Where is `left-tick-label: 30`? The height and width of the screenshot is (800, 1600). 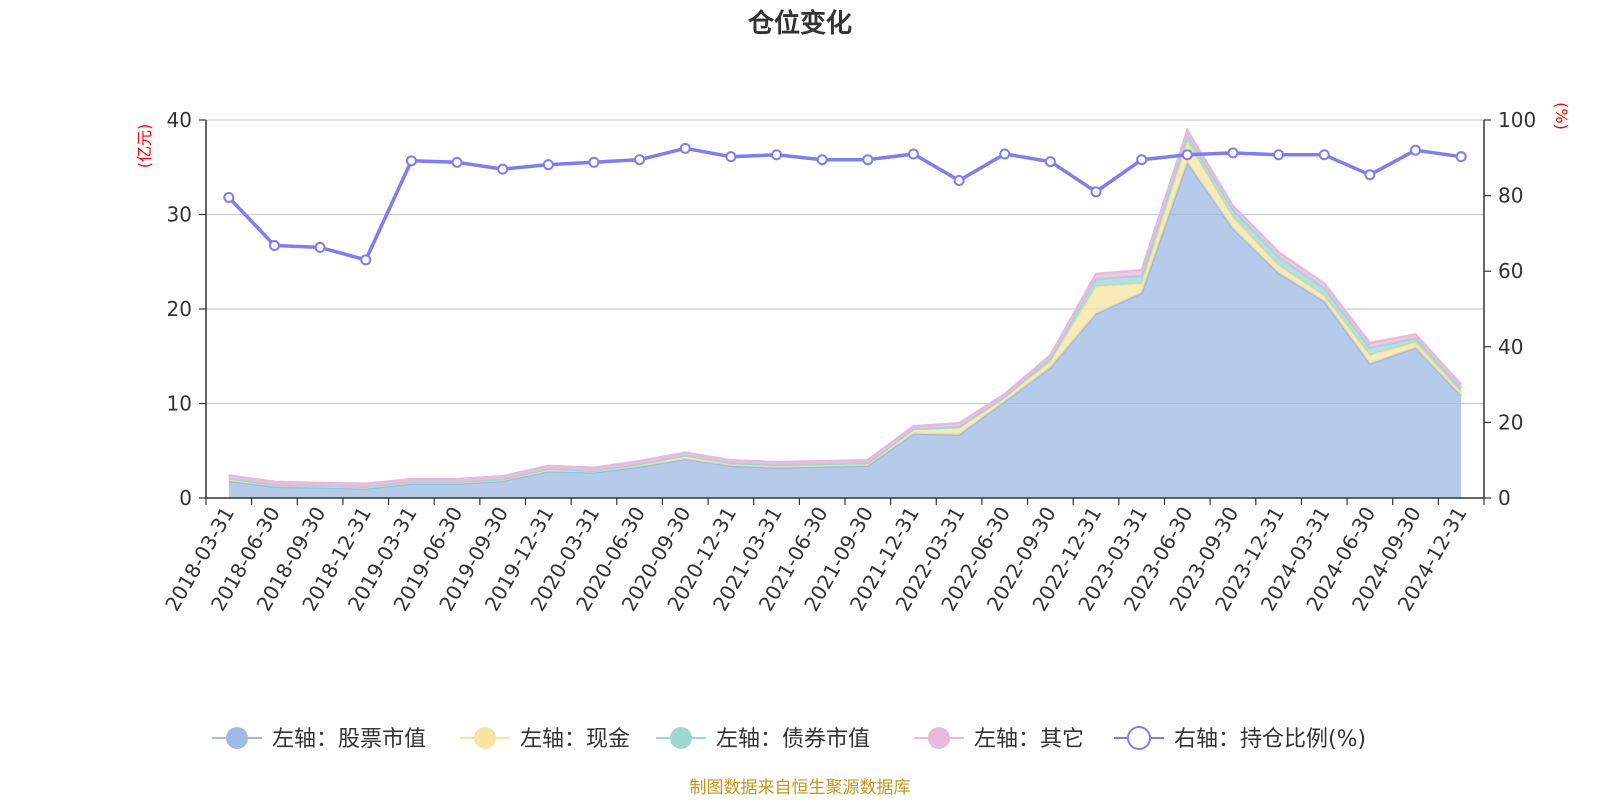
left-tick-label: 30 is located at coordinates (179, 215).